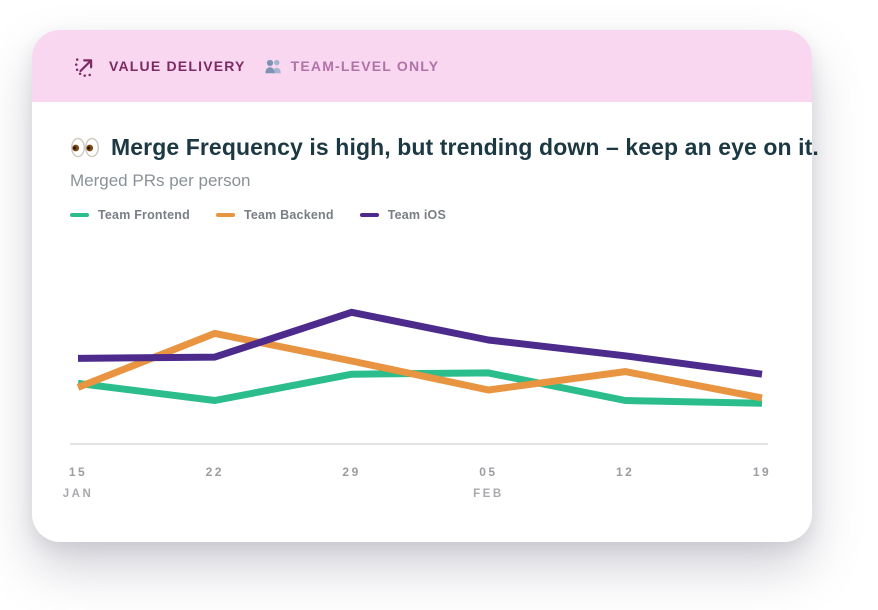  I want to click on x-tick-day: 12, so click(625, 472).